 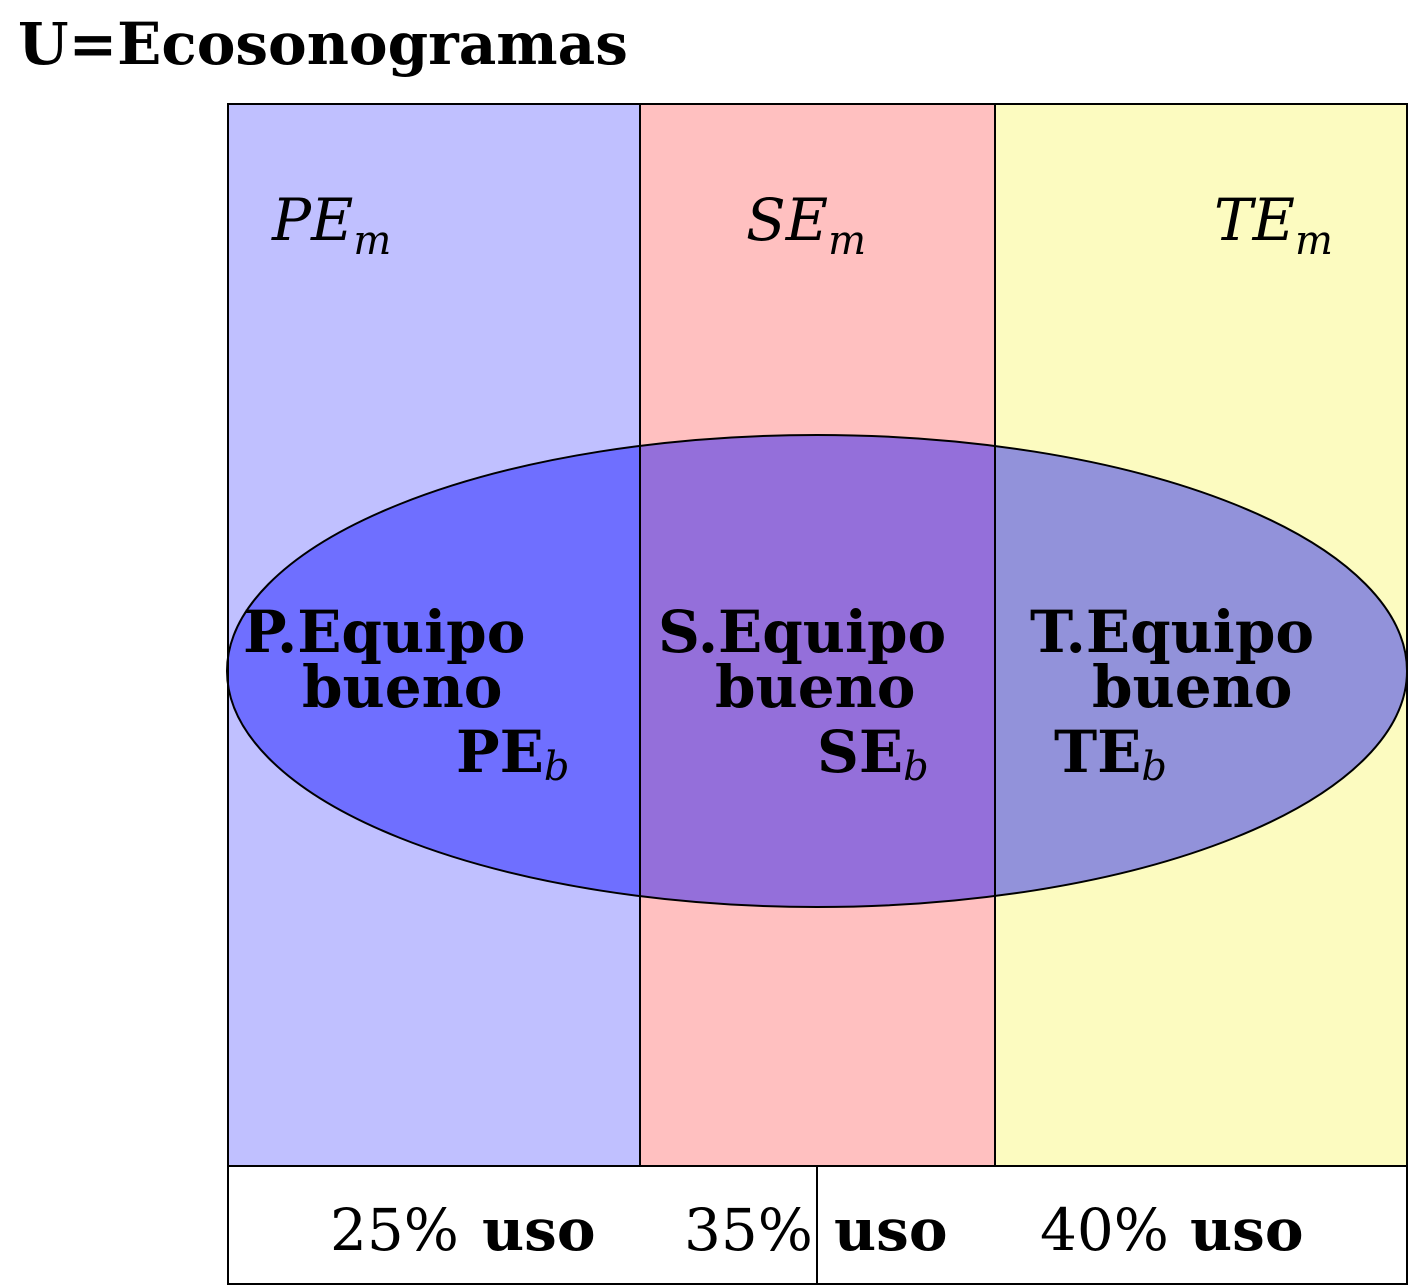 What do you see at coordinates (1273, 225) in the screenshot?
I see `region-te-label: TEm` at bounding box center [1273, 225].